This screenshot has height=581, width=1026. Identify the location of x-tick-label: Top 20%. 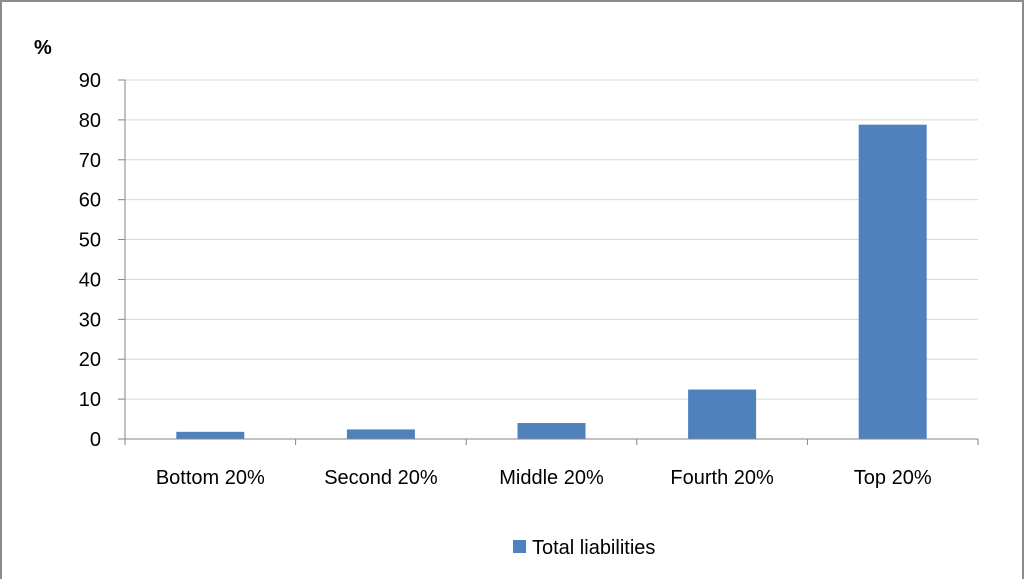
(893, 478).